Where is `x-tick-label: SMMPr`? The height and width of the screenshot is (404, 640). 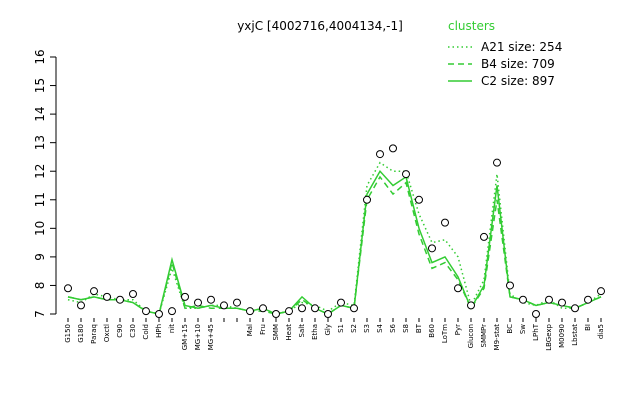
x-tick-label: SMMPr is located at coordinates (484, 336).